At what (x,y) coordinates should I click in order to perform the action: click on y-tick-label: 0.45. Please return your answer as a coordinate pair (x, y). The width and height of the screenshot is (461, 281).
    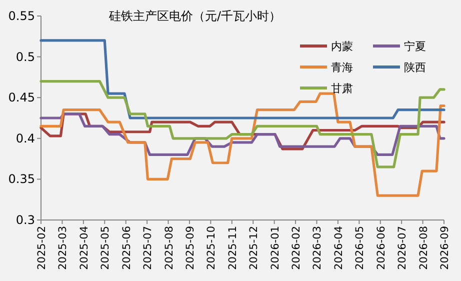
    Looking at the image, I should click on (21, 97).